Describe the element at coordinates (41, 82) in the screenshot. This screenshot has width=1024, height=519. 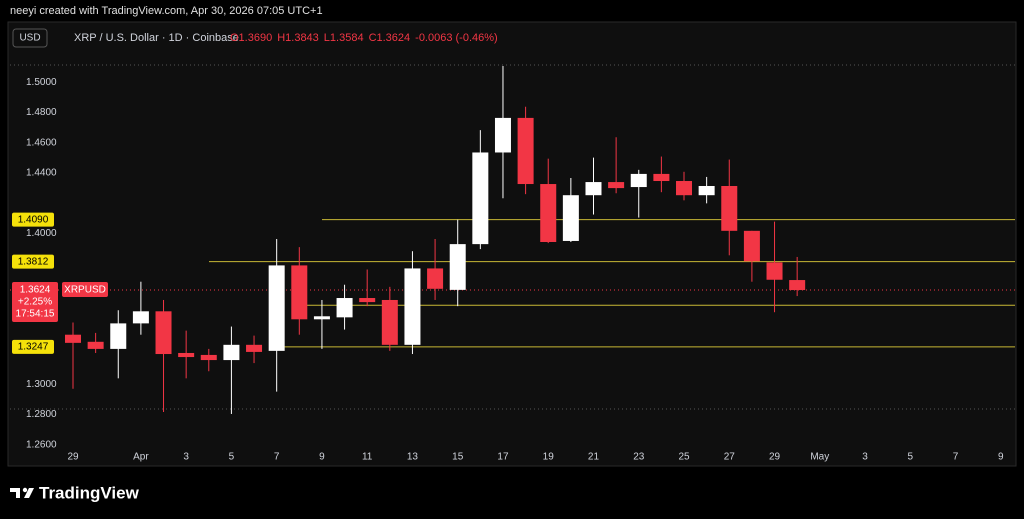
I see `y-tick-label: 1.5000` at that location.